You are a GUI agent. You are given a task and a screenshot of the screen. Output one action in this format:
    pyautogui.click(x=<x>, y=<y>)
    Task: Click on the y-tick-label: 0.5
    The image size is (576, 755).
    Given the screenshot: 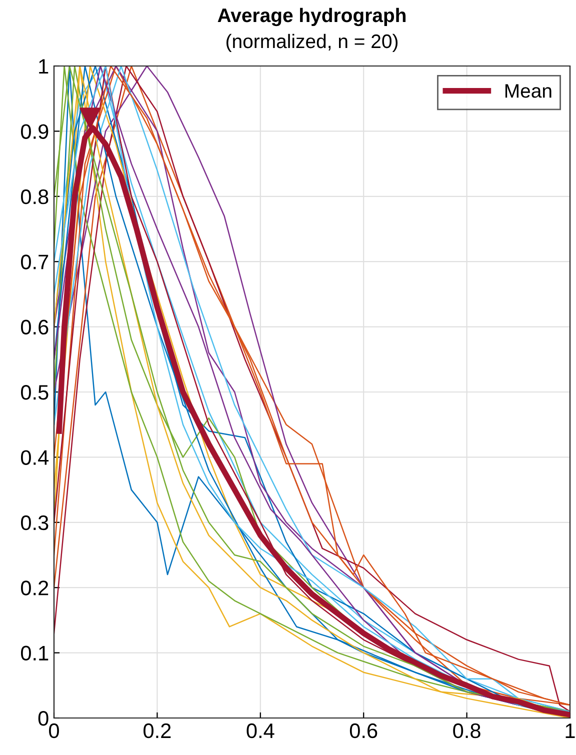 What is the action you would take?
    pyautogui.click(x=34, y=392)
    